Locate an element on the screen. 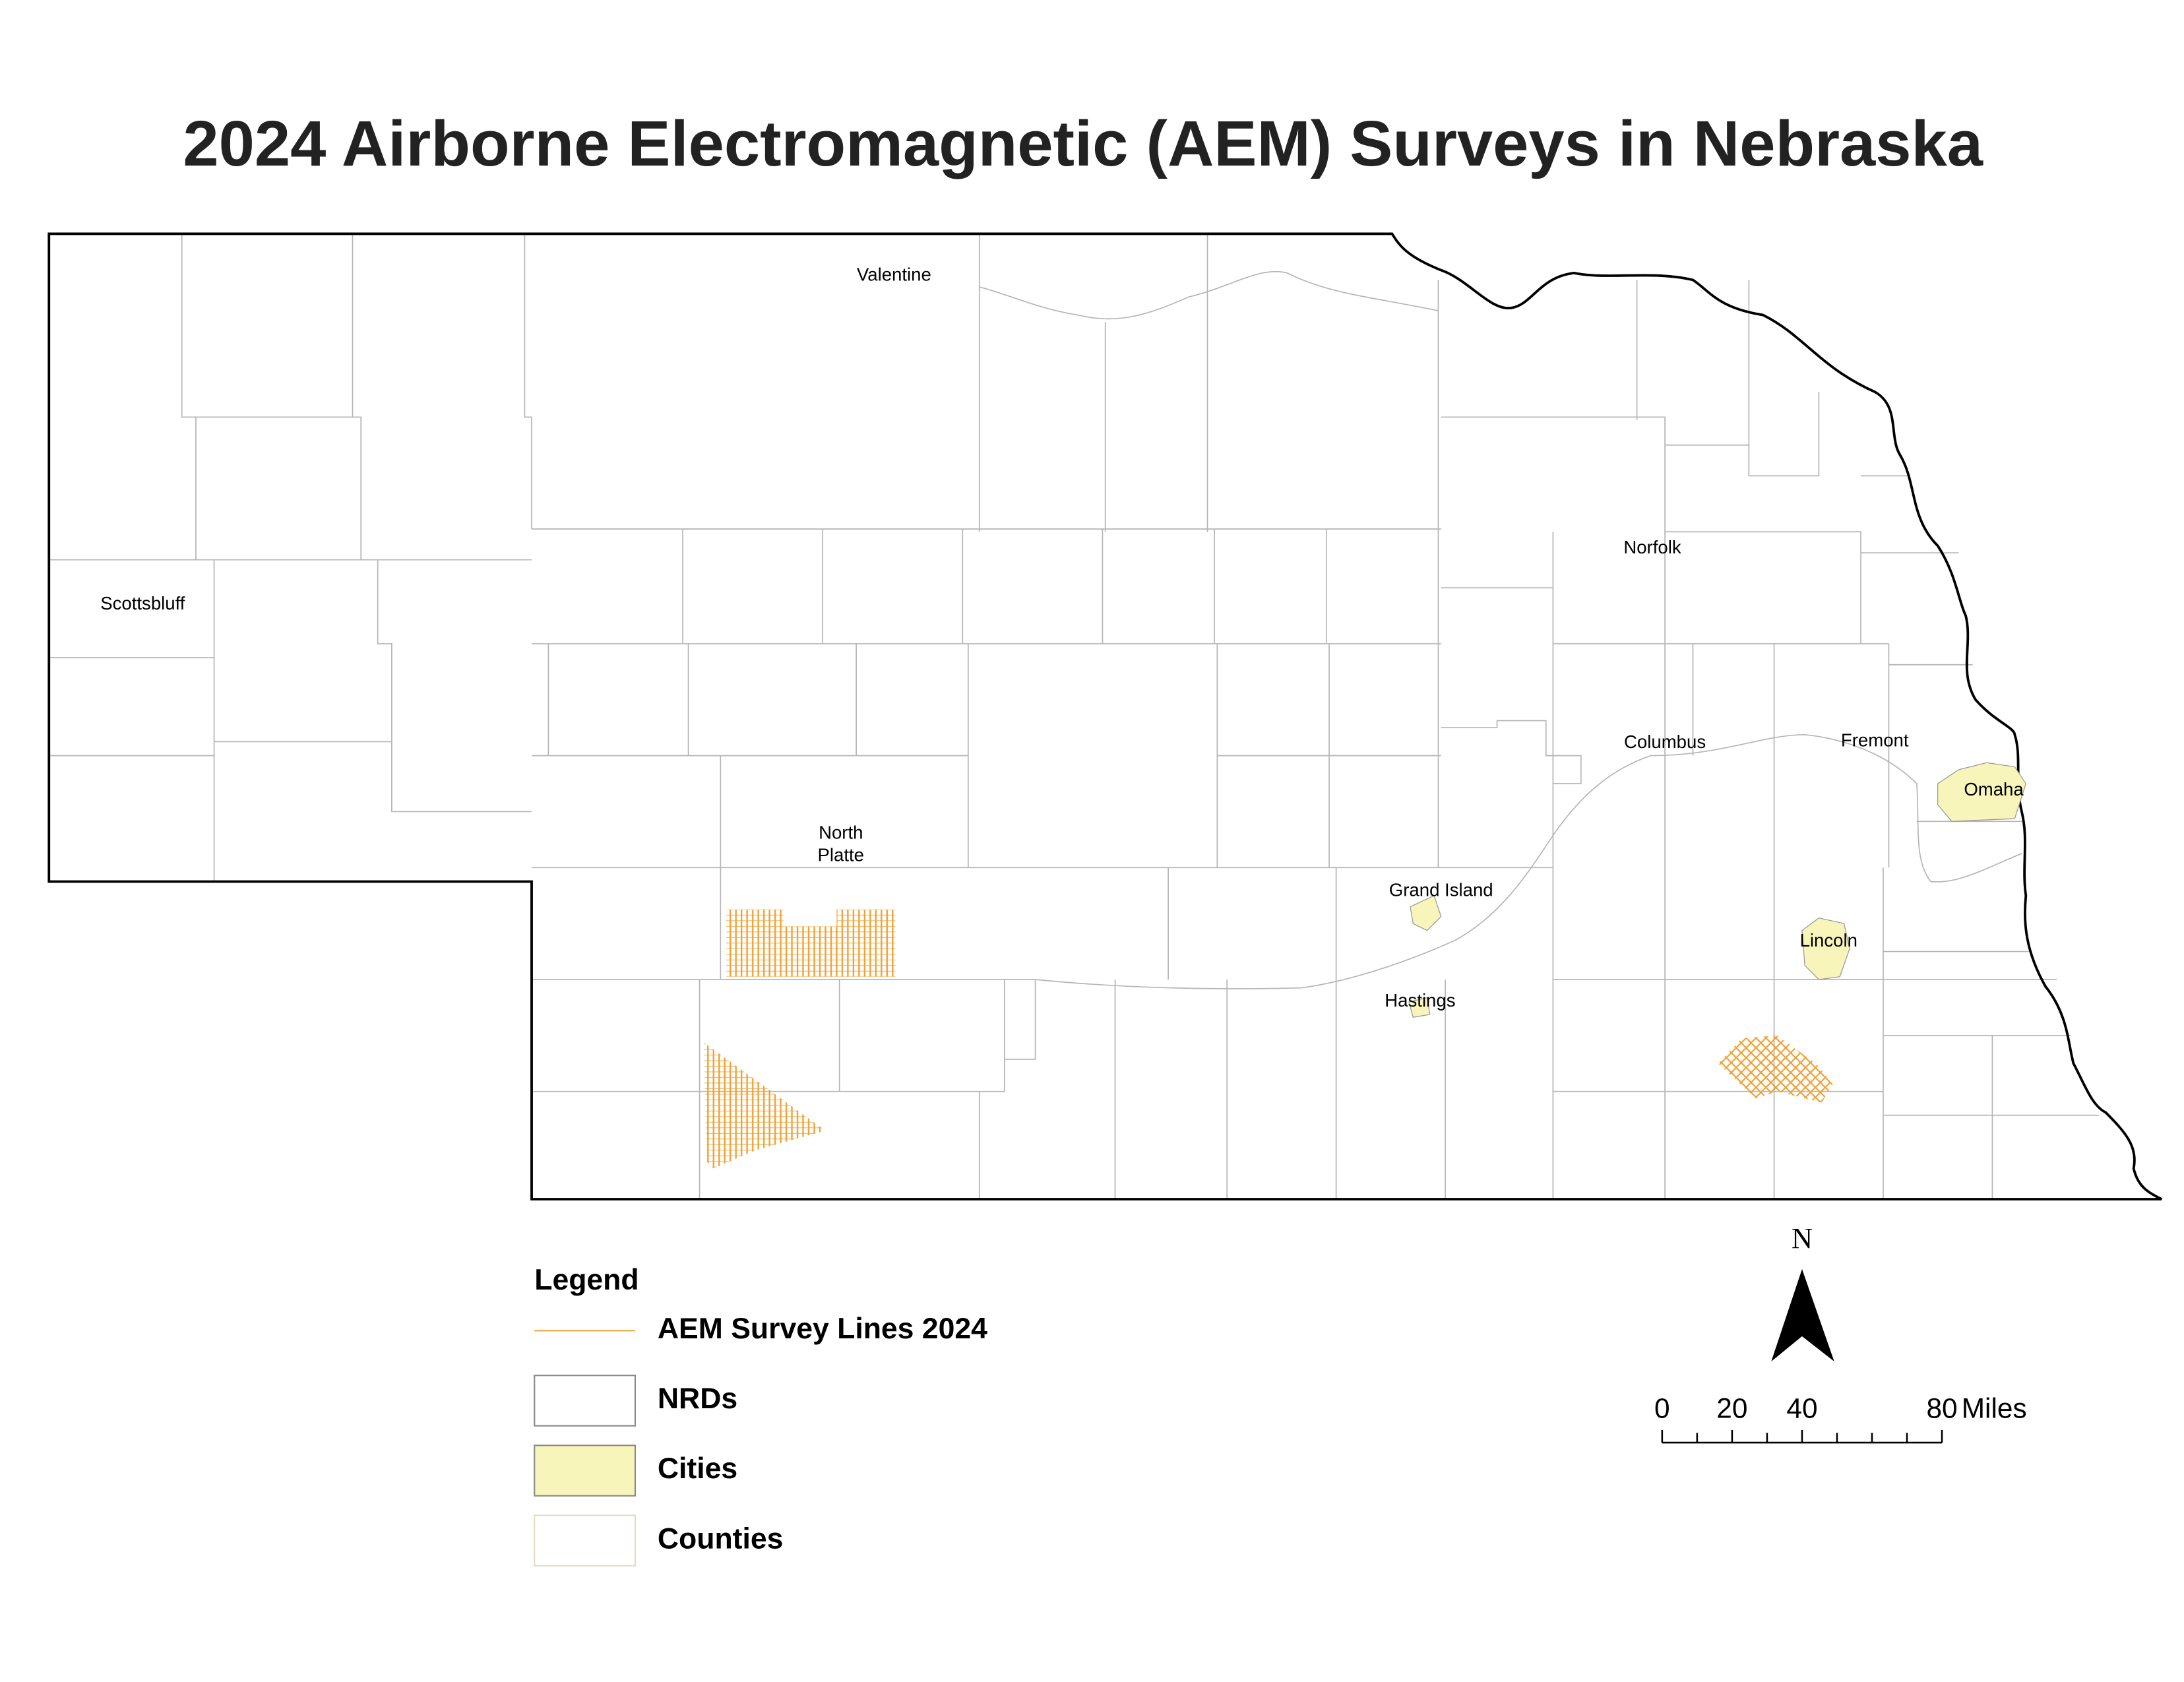 This screenshot has width=2184, height=1682. legend-label: Counties is located at coordinates (720, 1539).